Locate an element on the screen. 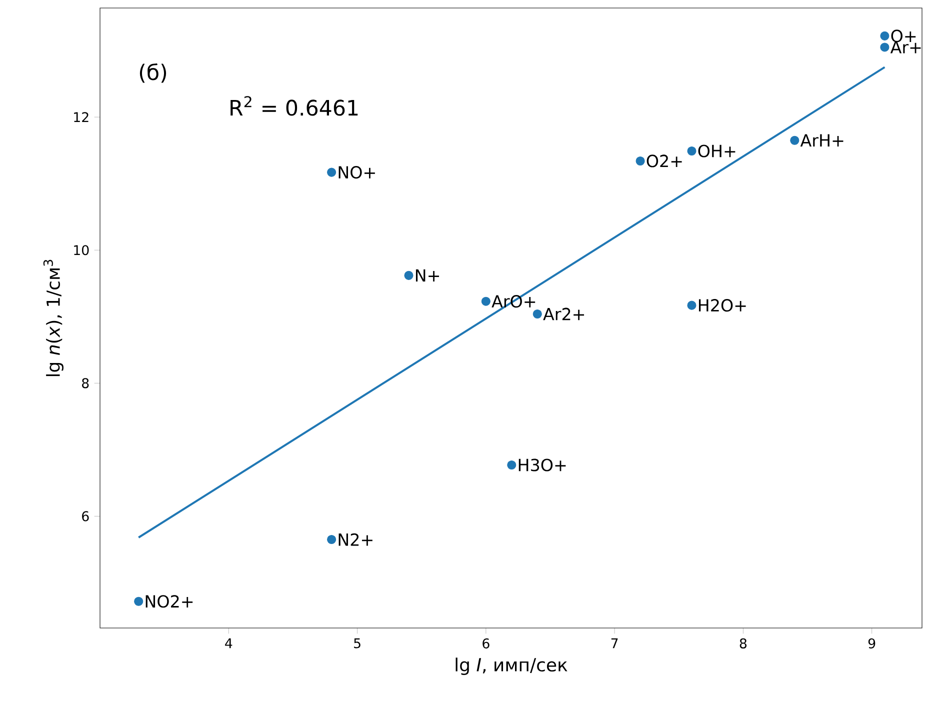 This screenshot has width=930, height=709. y-tick-label: 6 is located at coordinates (85, 516).